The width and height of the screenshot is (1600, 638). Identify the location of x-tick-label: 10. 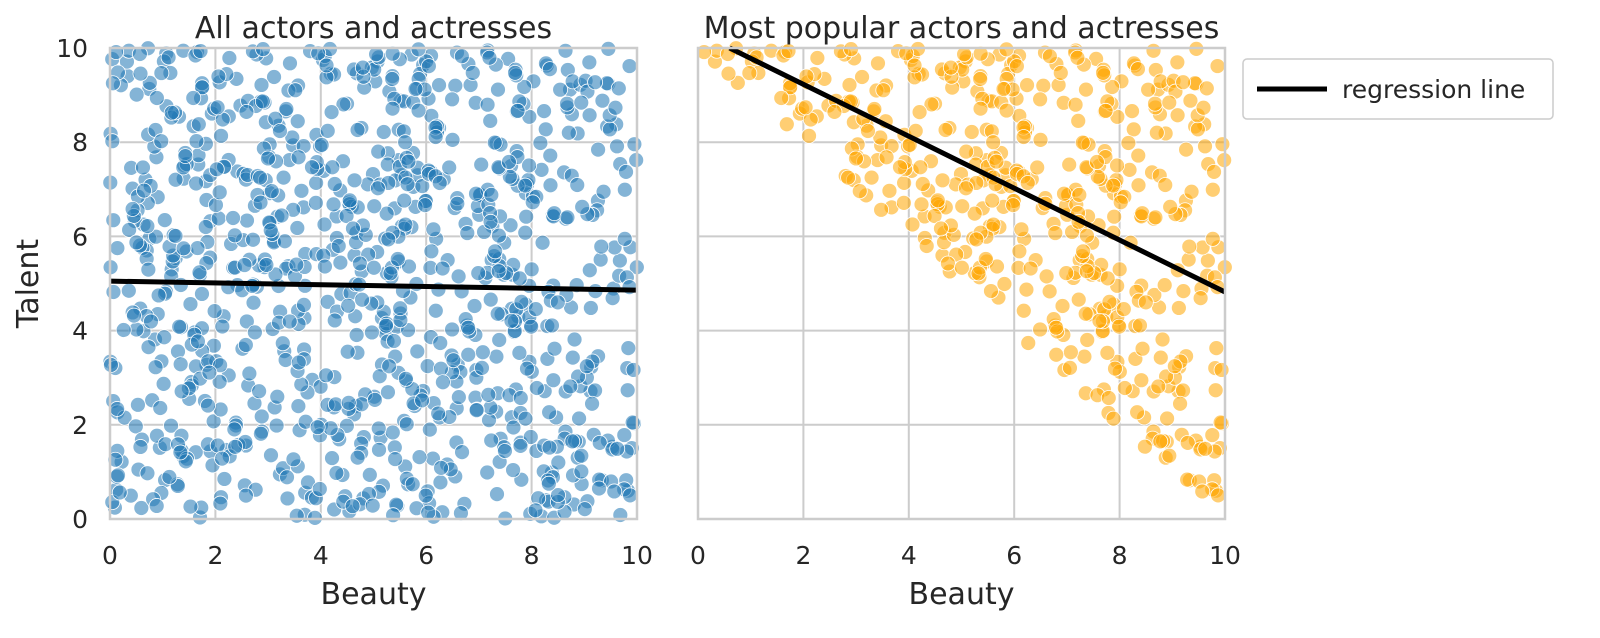
(1225, 555).